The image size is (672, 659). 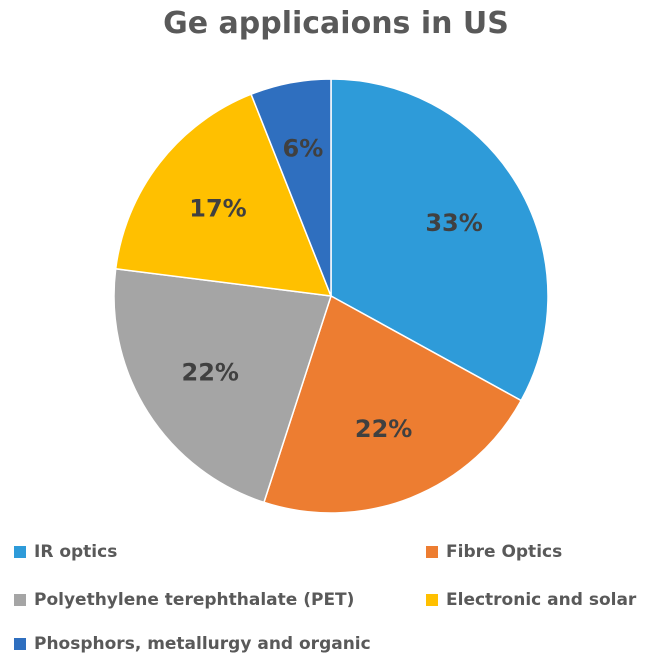 What do you see at coordinates (392, 404) in the screenshot?
I see `pie-slice-fibre-optics` at bounding box center [392, 404].